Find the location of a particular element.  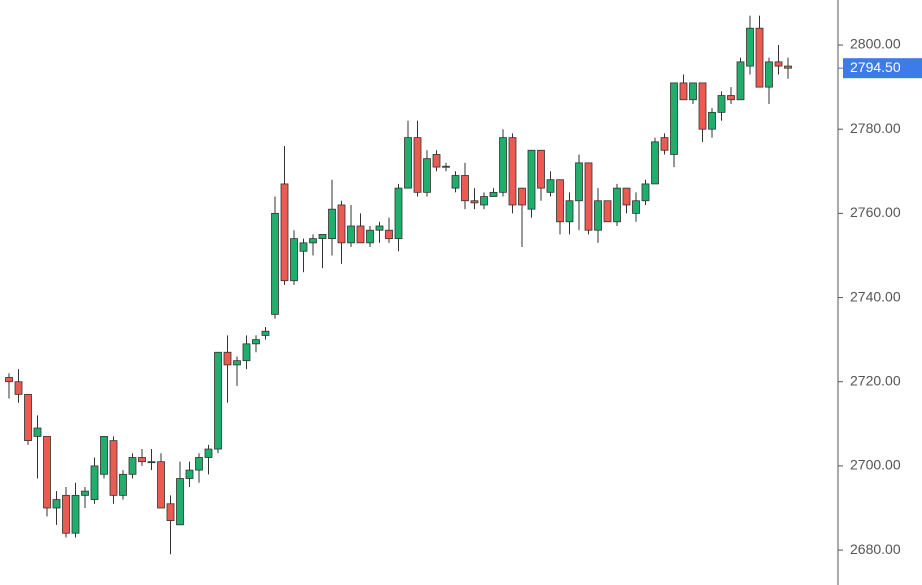

y-tick-label: 2760.00 is located at coordinates (875, 212).